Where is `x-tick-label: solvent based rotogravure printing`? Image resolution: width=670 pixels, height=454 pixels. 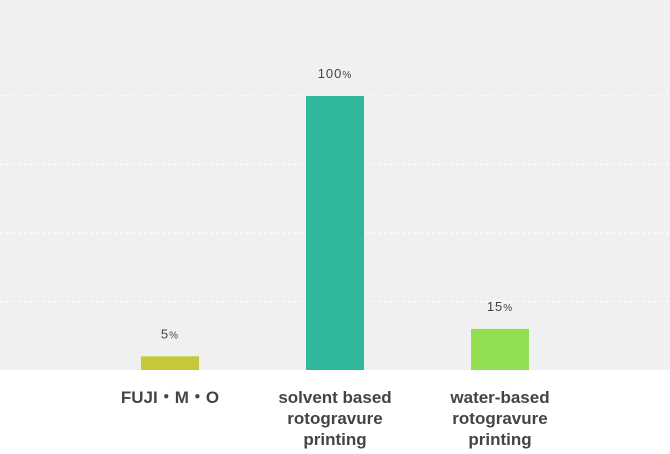
x-tick-label: solvent based rotogravure printing is located at coordinates (334, 418).